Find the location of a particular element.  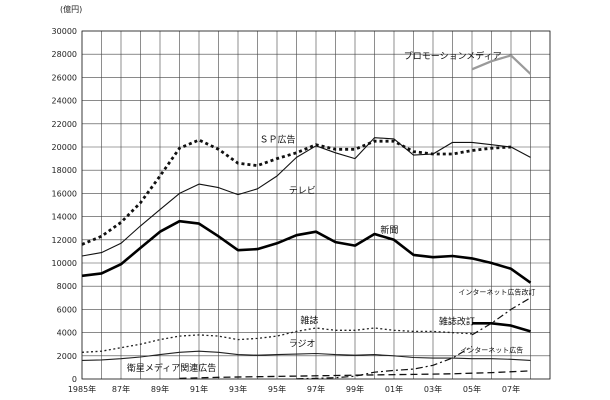

series-line-衛星メディア関連広告 is located at coordinates (355, 375).